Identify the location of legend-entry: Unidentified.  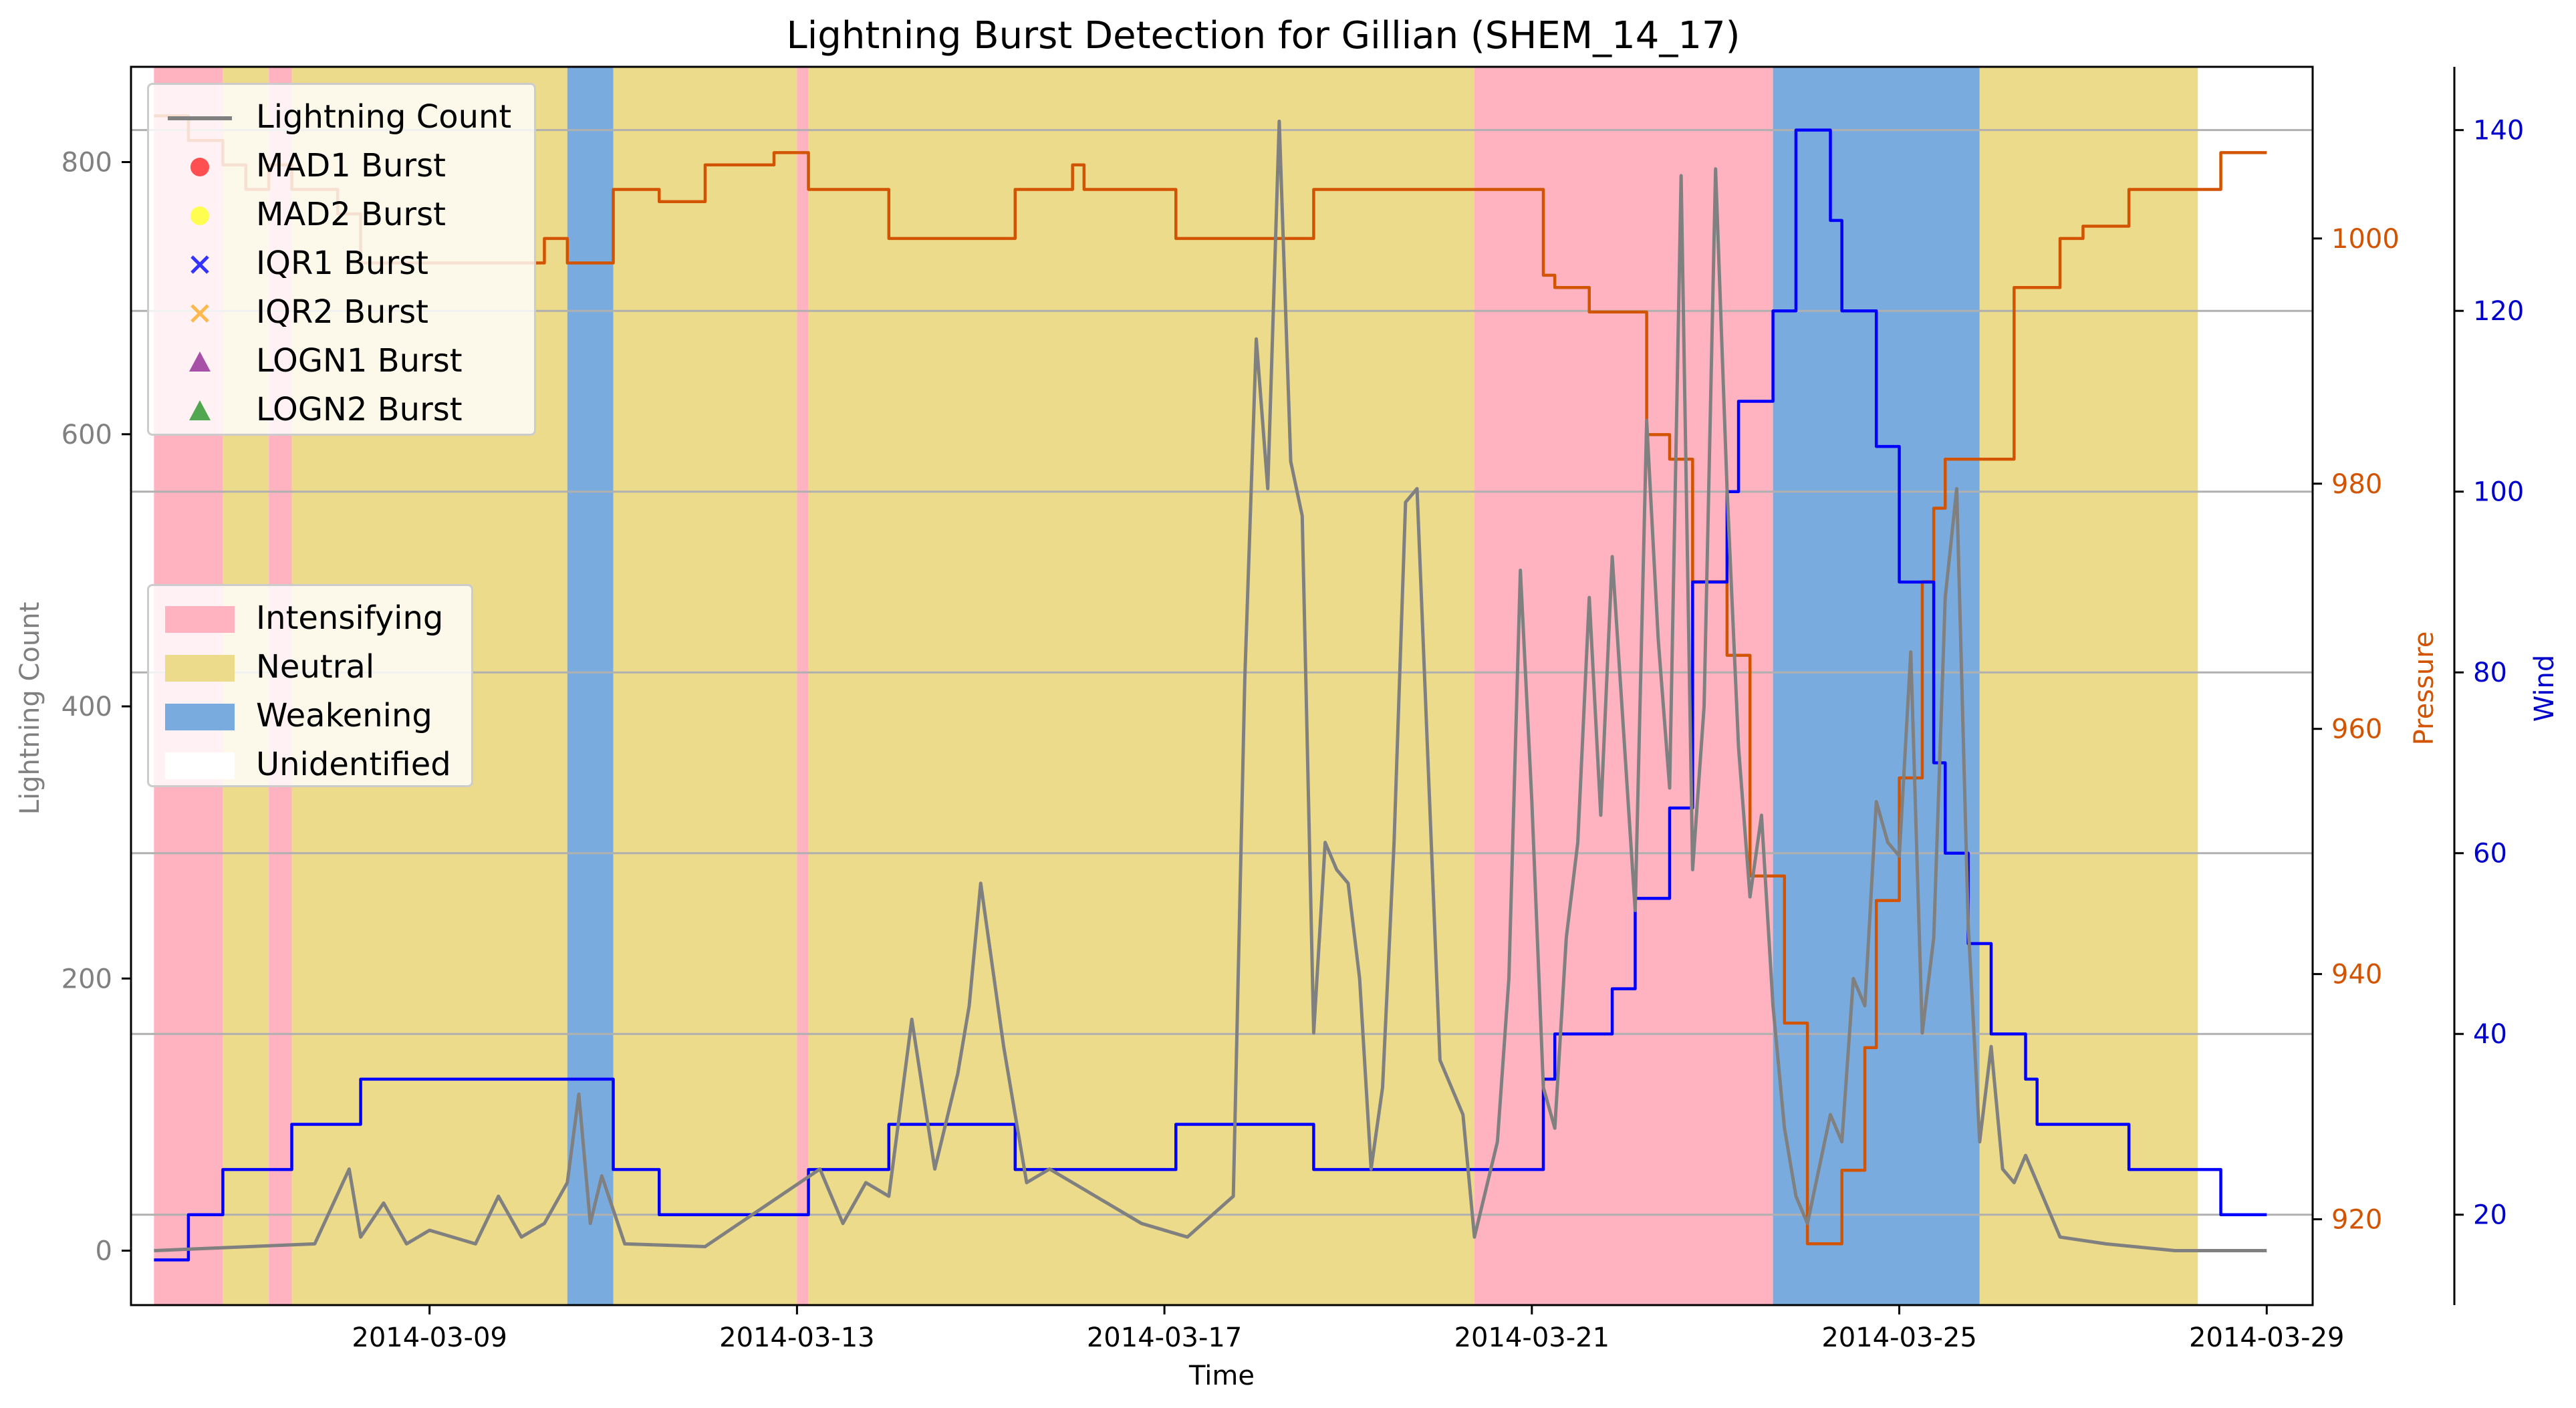
(310, 766).